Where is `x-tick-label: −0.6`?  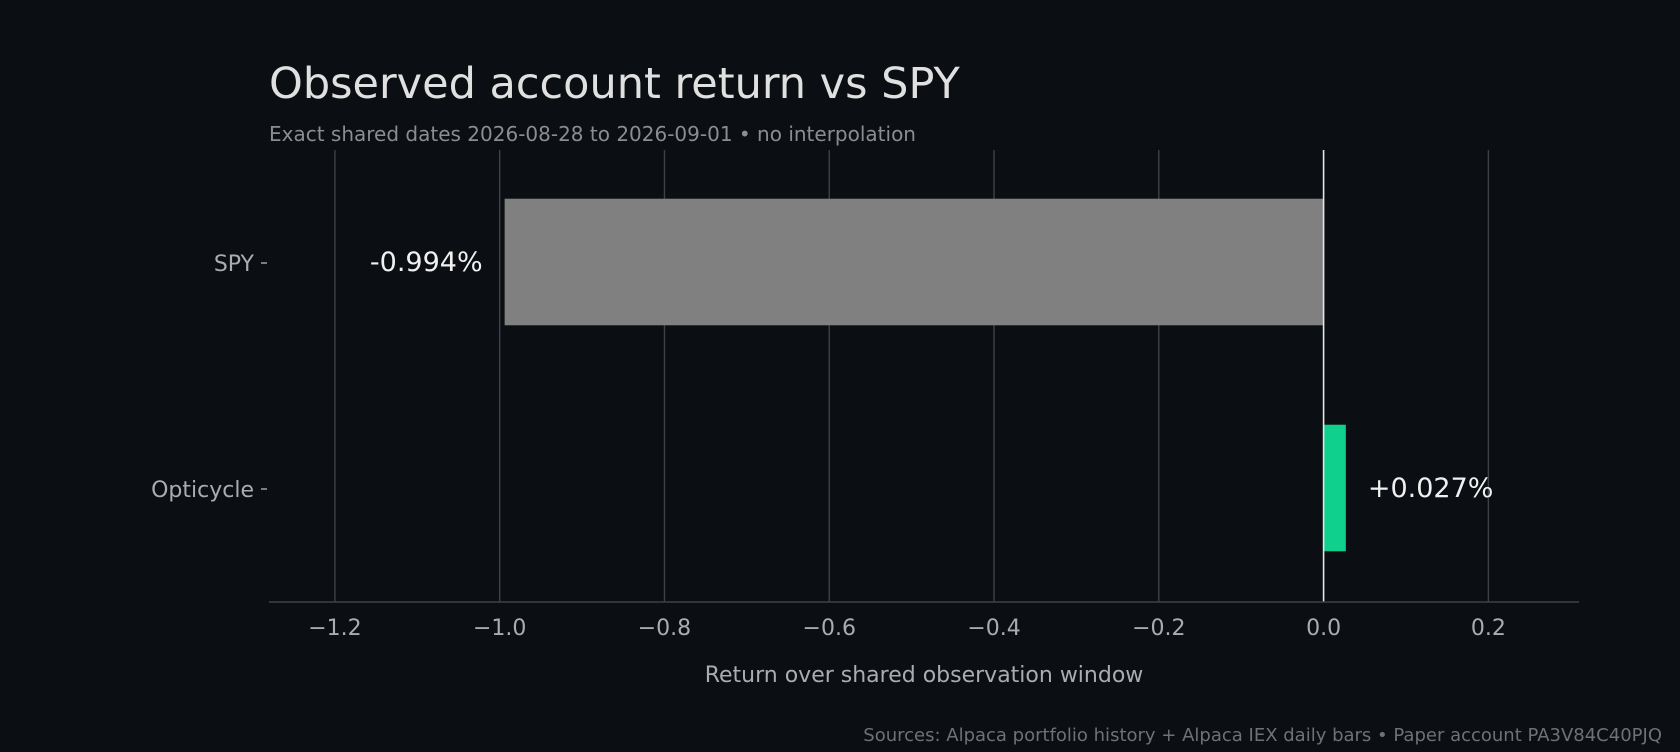 x-tick-label: −0.6 is located at coordinates (829, 628).